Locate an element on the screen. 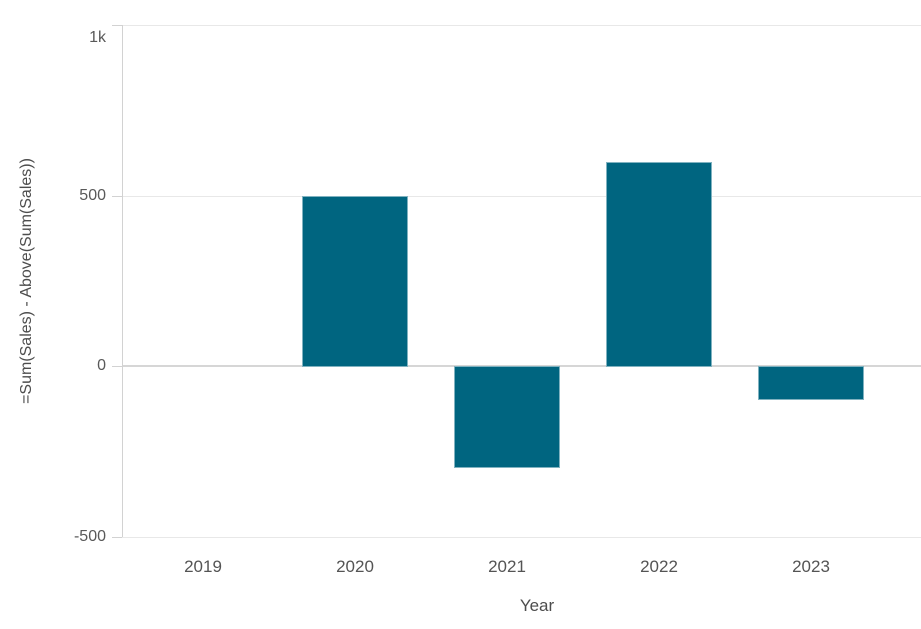 The width and height of the screenshot is (921, 629). x-category-label-2019: 2019 is located at coordinates (203, 566).